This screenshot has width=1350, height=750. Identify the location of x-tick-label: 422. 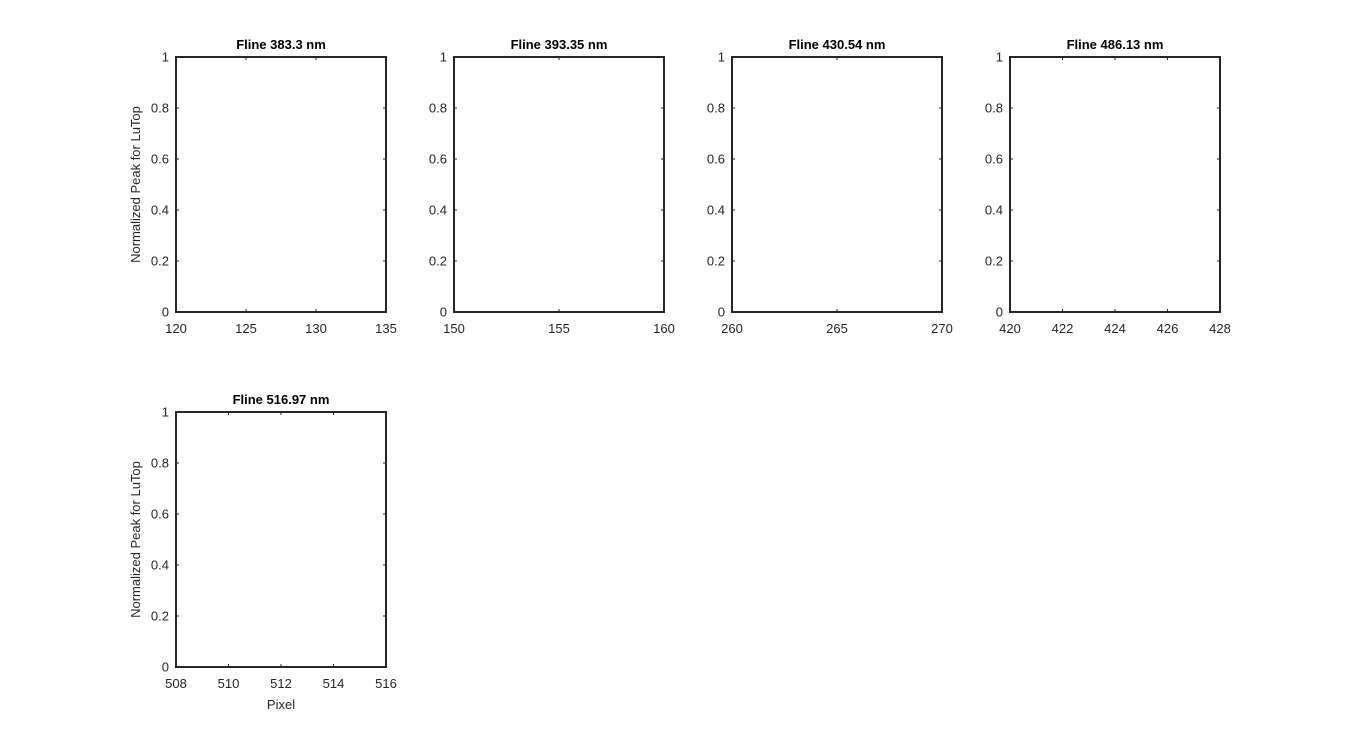
(1063, 328).